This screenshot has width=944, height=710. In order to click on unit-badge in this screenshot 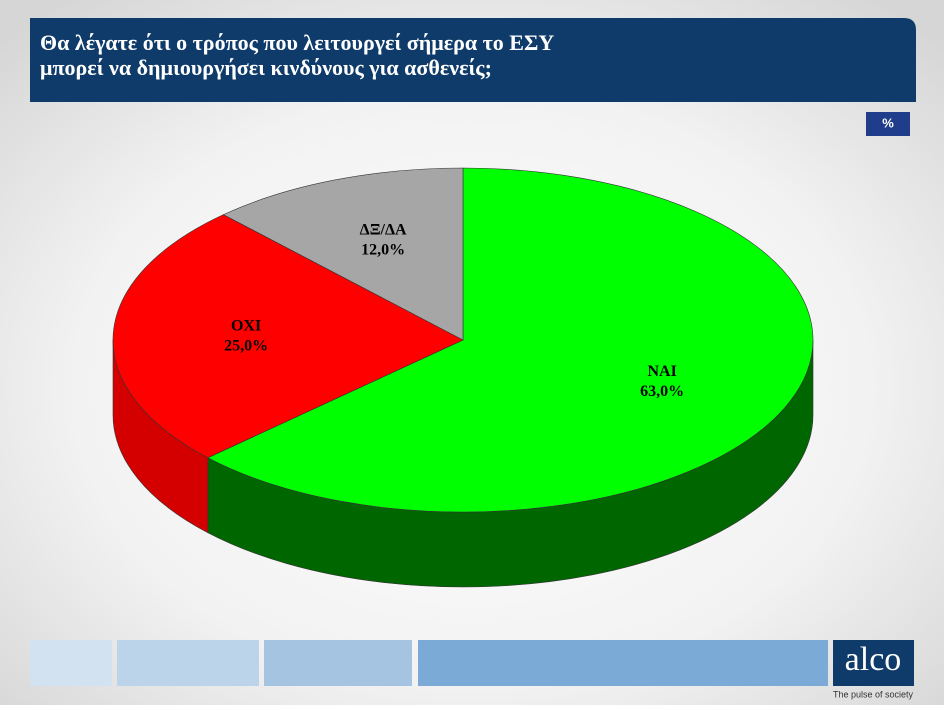, I will do `click(888, 124)`.